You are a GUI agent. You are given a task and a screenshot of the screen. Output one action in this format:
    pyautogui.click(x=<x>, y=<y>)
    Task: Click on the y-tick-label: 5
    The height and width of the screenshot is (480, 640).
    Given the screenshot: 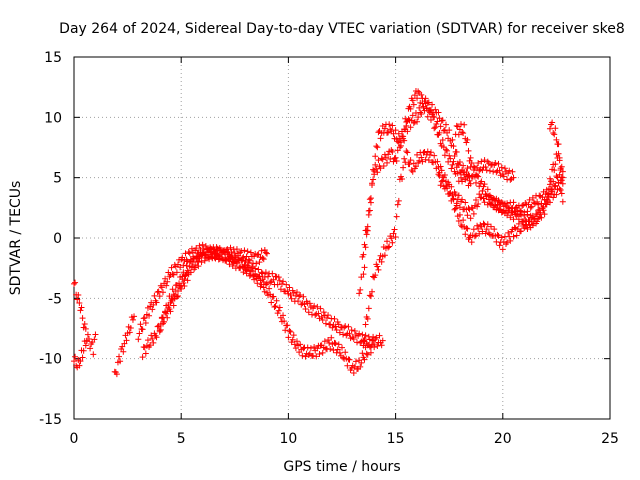 What is the action you would take?
    pyautogui.click(x=57, y=179)
    